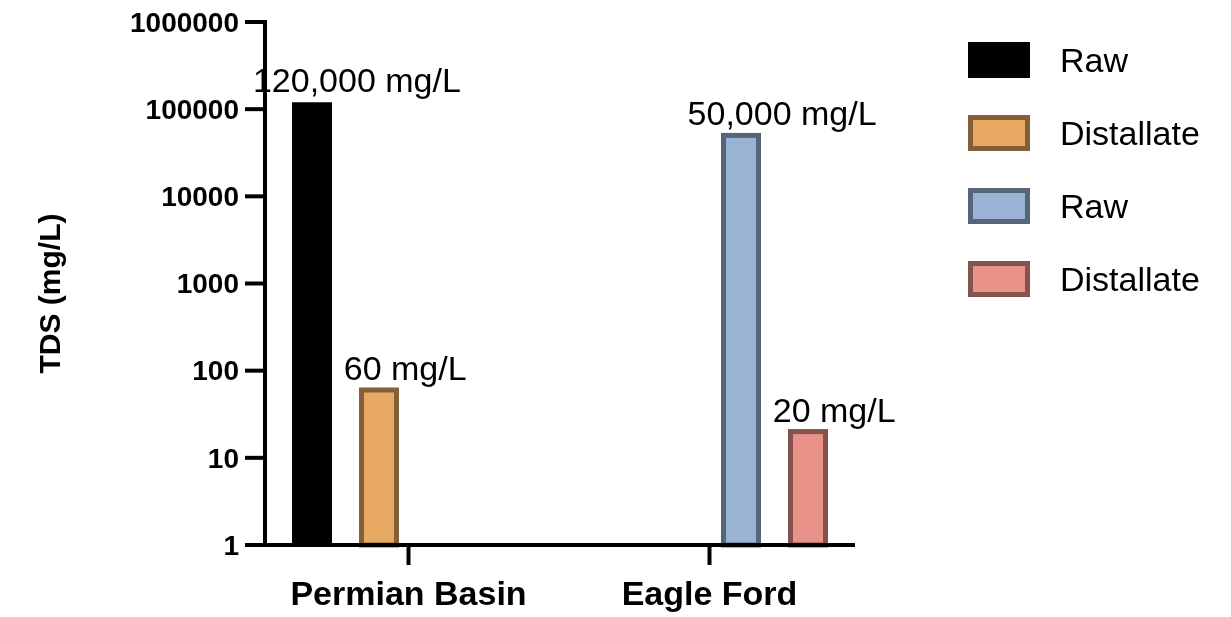 The width and height of the screenshot is (1231, 617). I want to click on data-label: 50,000 mg/L, so click(782, 113).